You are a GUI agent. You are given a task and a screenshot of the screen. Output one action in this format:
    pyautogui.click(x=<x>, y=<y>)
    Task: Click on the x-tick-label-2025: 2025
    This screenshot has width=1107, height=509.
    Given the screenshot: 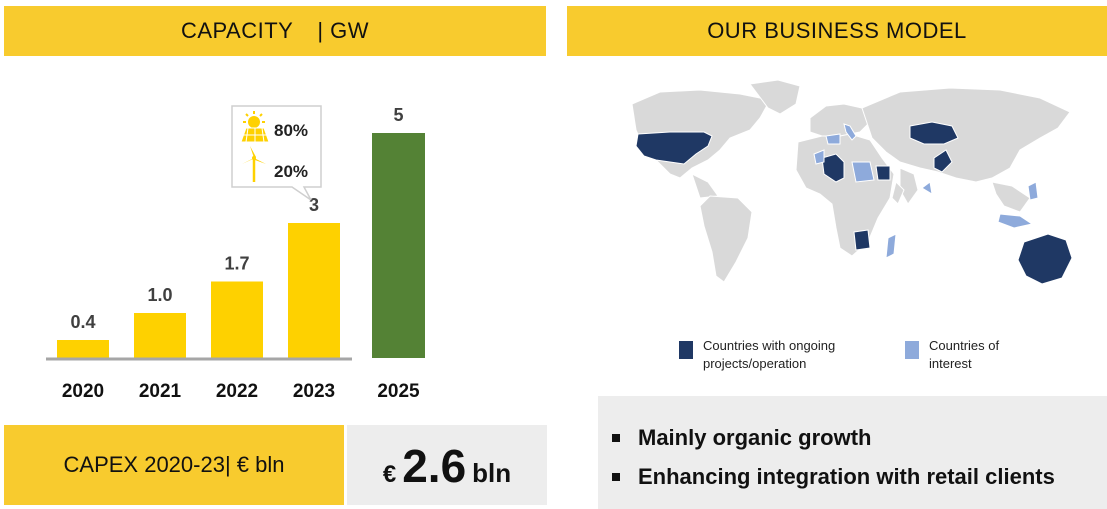 What is the action you would take?
    pyautogui.click(x=398, y=391)
    